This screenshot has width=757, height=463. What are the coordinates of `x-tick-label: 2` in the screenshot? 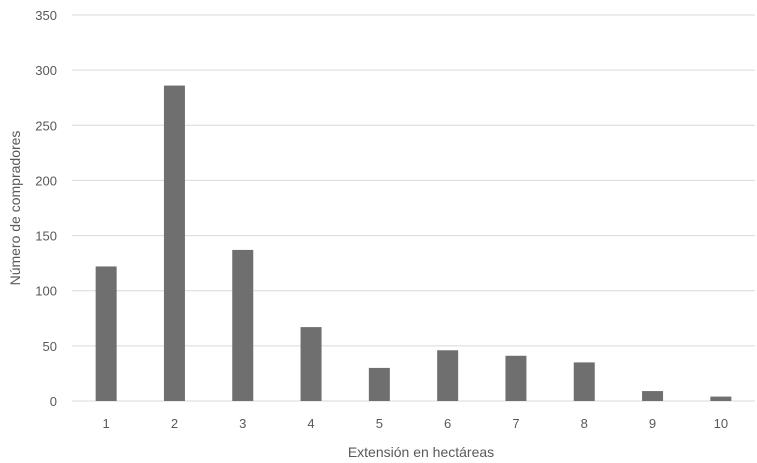 It's located at (174, 423).